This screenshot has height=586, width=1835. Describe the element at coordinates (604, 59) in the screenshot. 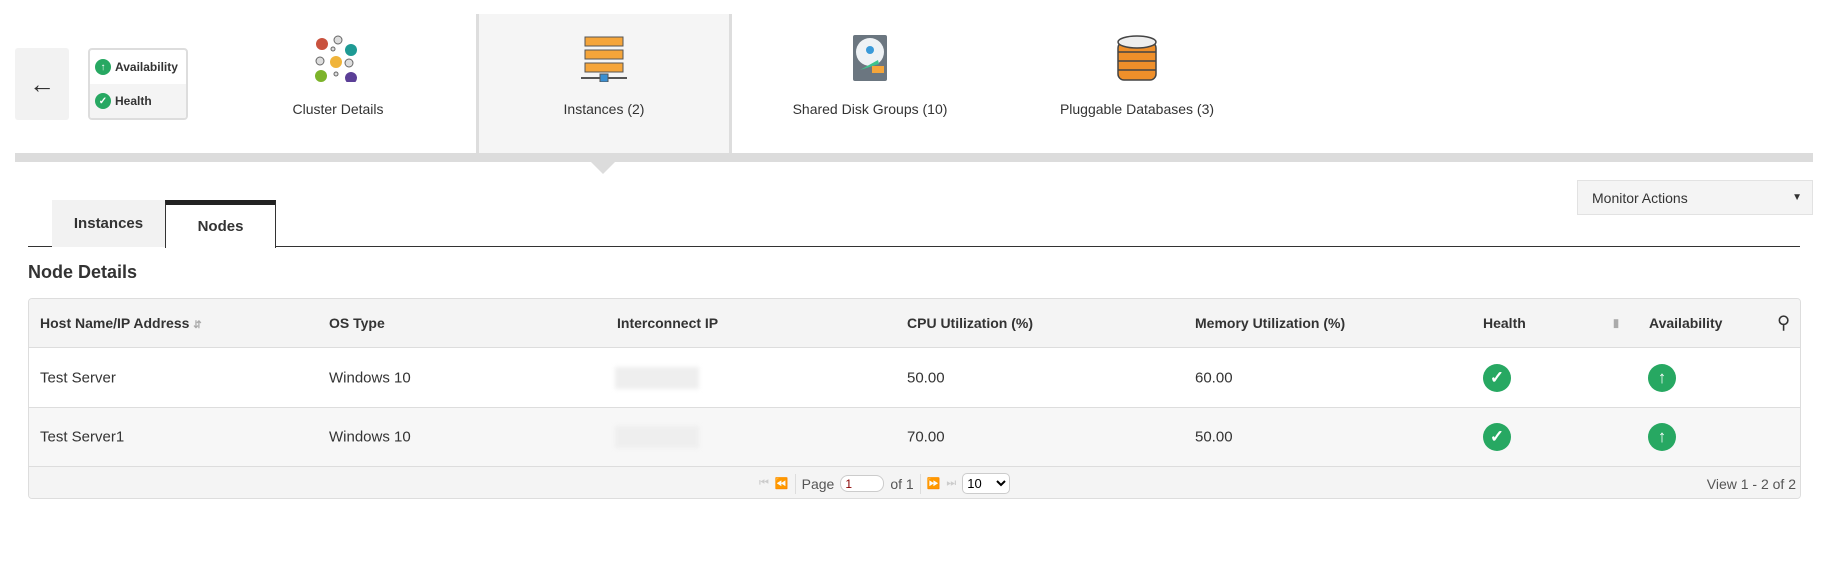

I see `server-stack-icon` at that location.